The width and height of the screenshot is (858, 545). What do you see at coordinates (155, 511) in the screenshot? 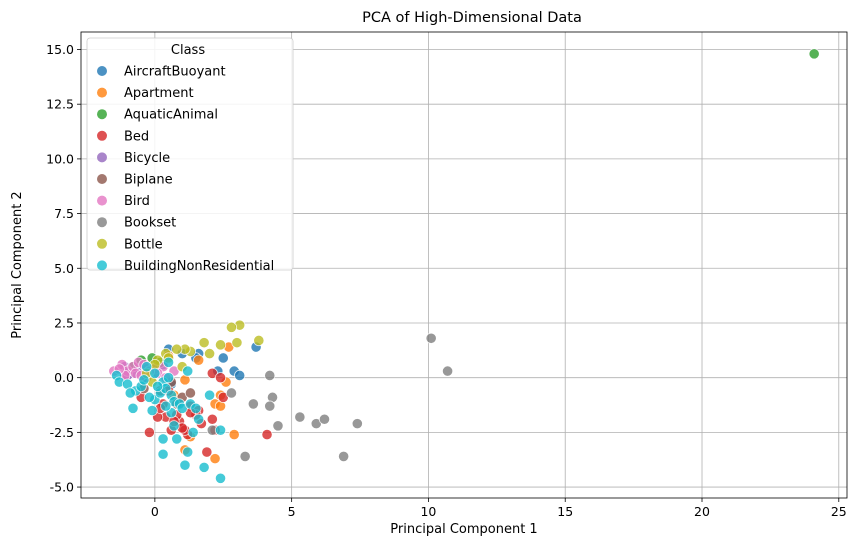
I see `x-tick-label: 0` at bounding box center [155, 511].